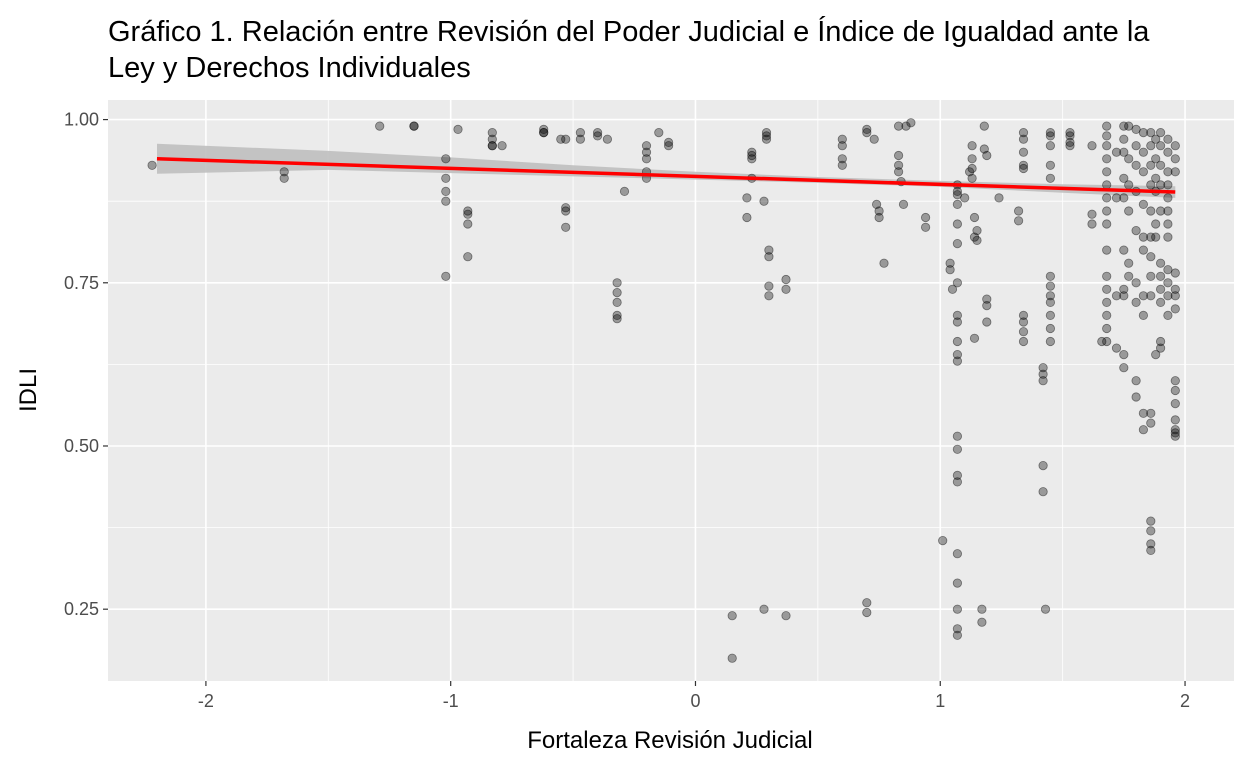  What do you see at coordinates (694, 696) in the screenshot?
I see `x-axis: -2 -1 0 1 2` at bounding box center [694, 696].